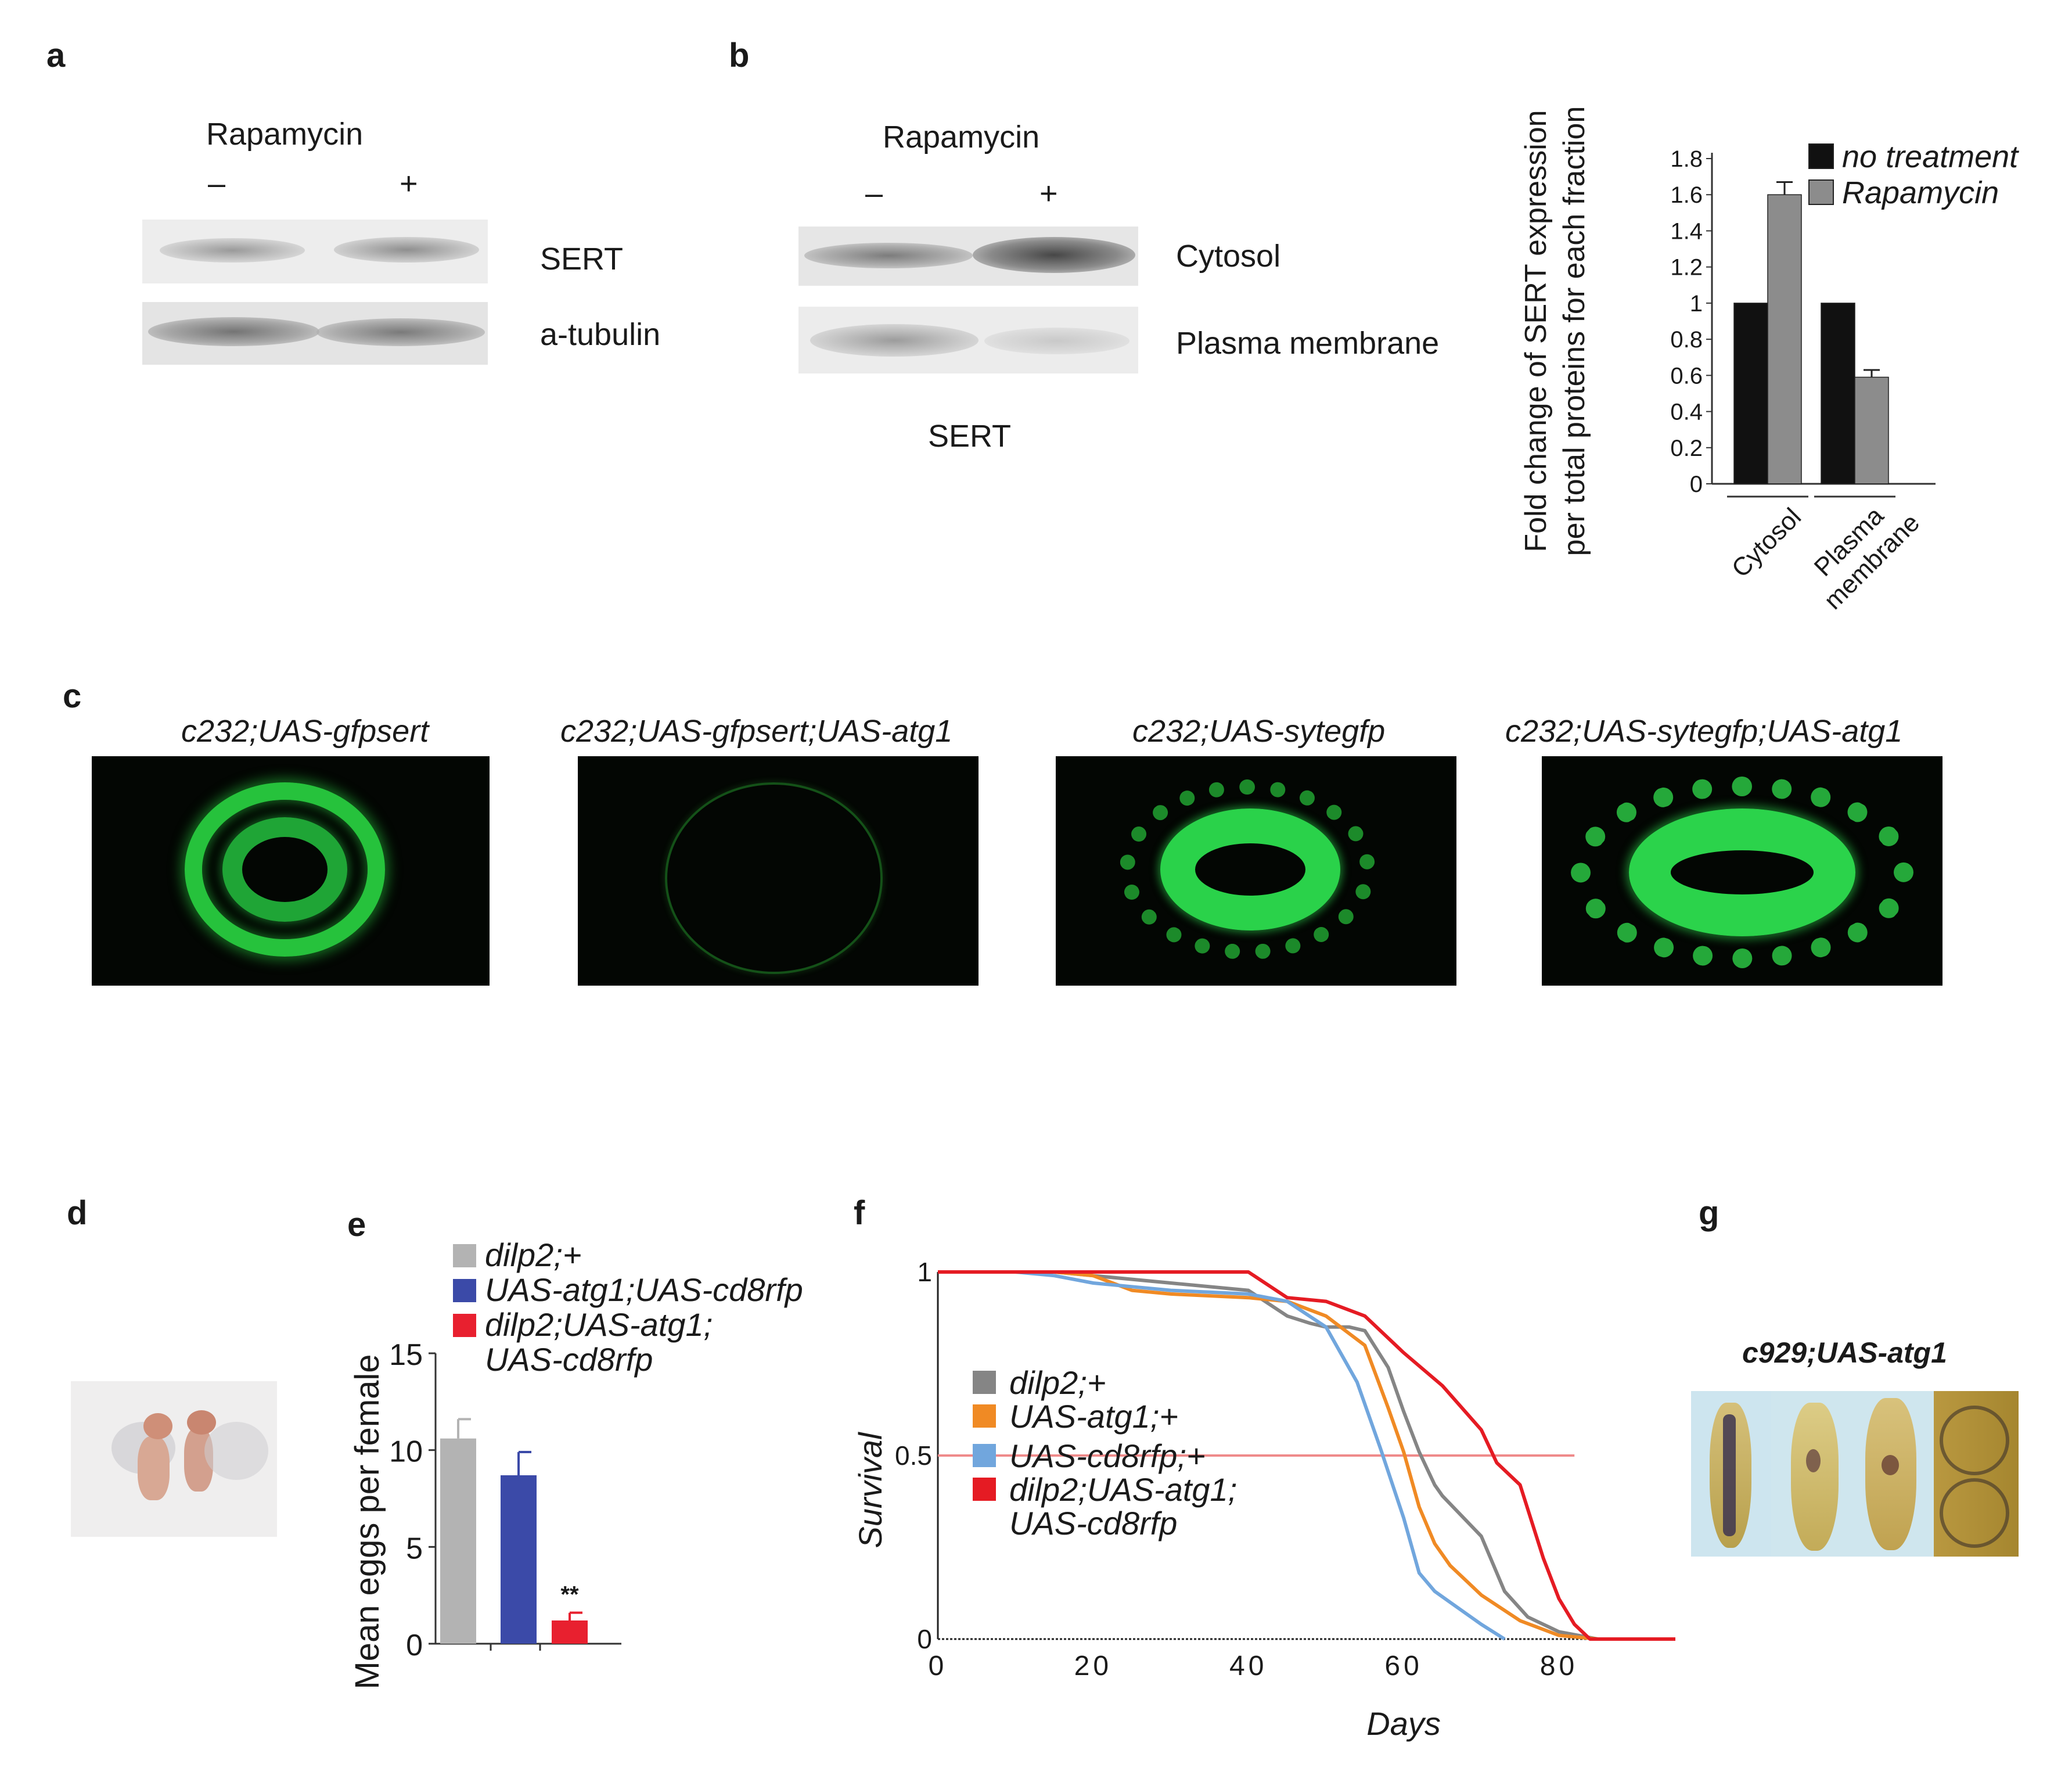  What do you see at coordinates (1559, 1666) in the screenshot?
I see `x-tick-label: 80` at bounding box center [1559, 1666].